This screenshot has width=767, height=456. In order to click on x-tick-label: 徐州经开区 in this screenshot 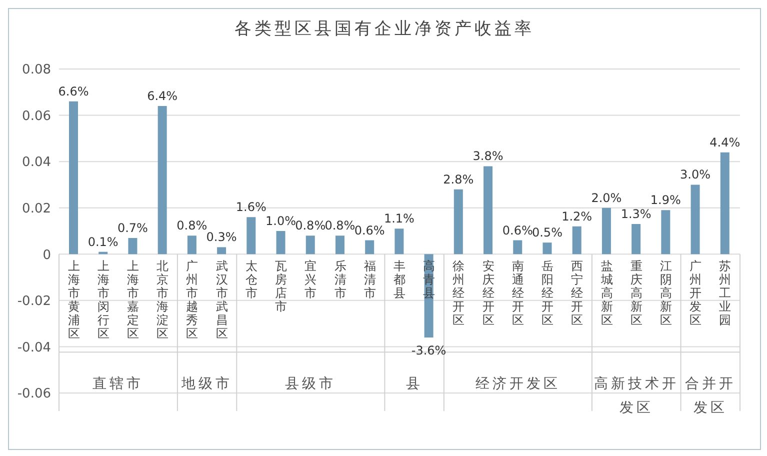, I will do `click(458, 293)`.